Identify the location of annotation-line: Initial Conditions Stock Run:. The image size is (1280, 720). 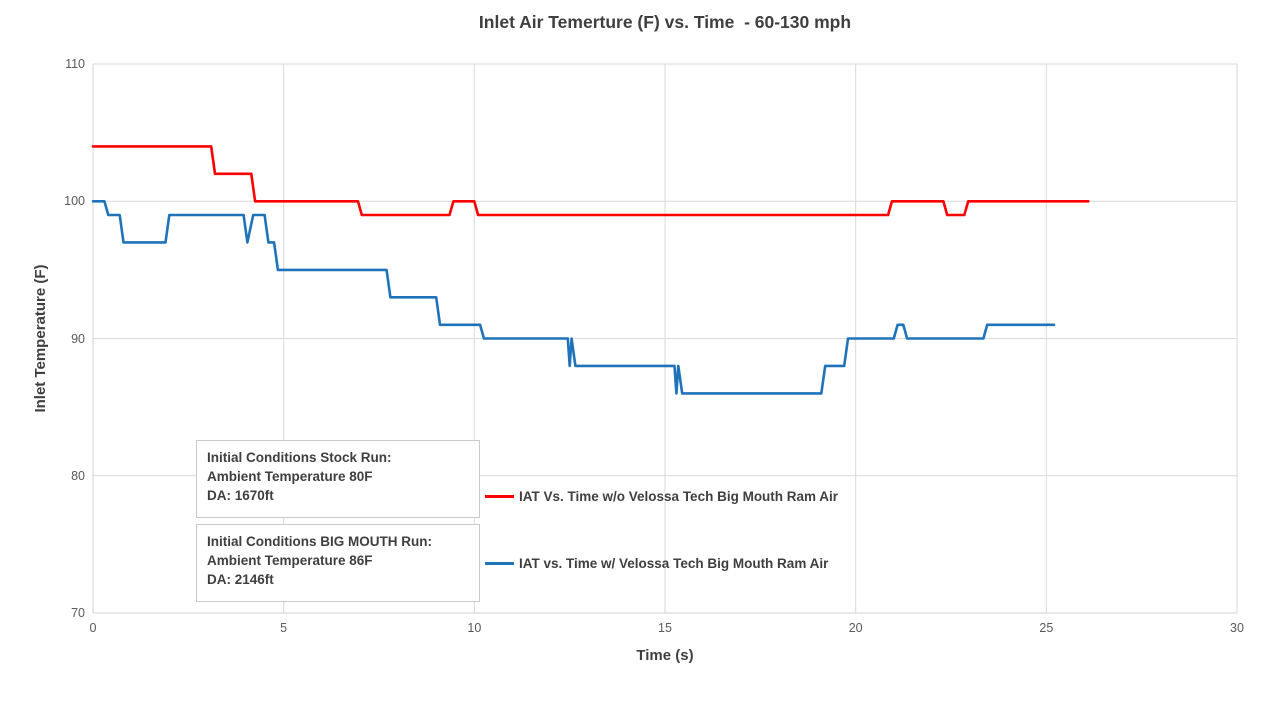
(299, 457).